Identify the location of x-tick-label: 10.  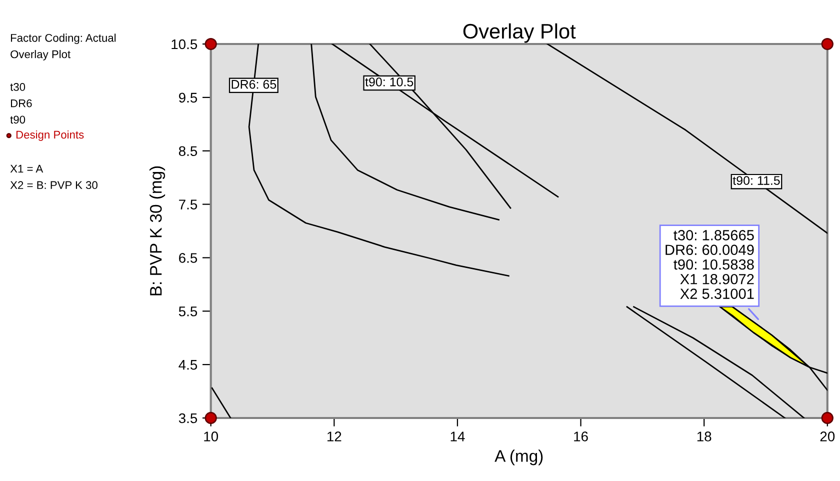
(211, 437).